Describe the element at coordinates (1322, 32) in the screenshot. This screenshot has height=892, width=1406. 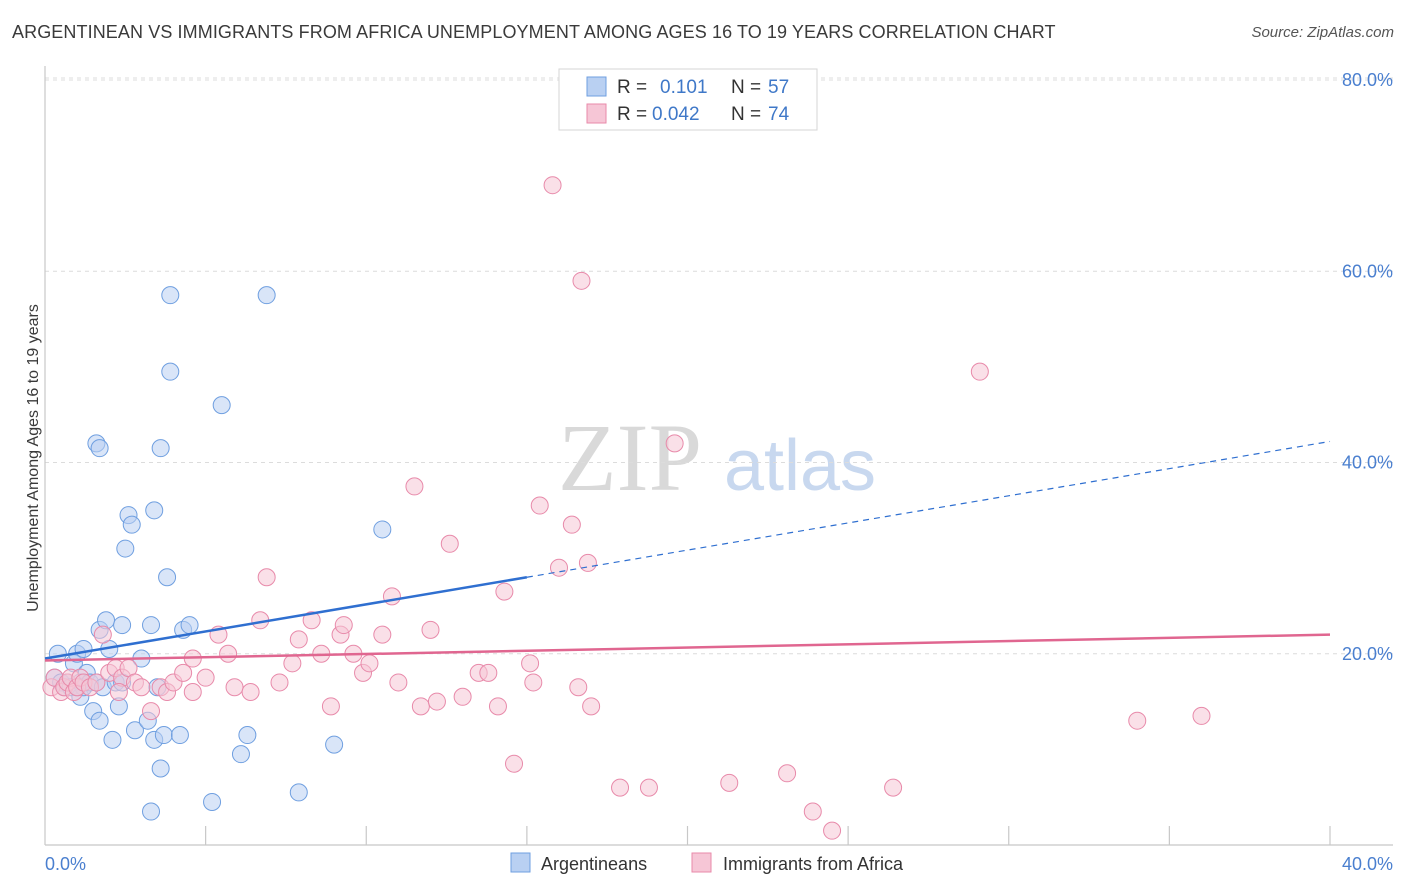
I see `source-label: Source: ZipAtlas.com` at that location.